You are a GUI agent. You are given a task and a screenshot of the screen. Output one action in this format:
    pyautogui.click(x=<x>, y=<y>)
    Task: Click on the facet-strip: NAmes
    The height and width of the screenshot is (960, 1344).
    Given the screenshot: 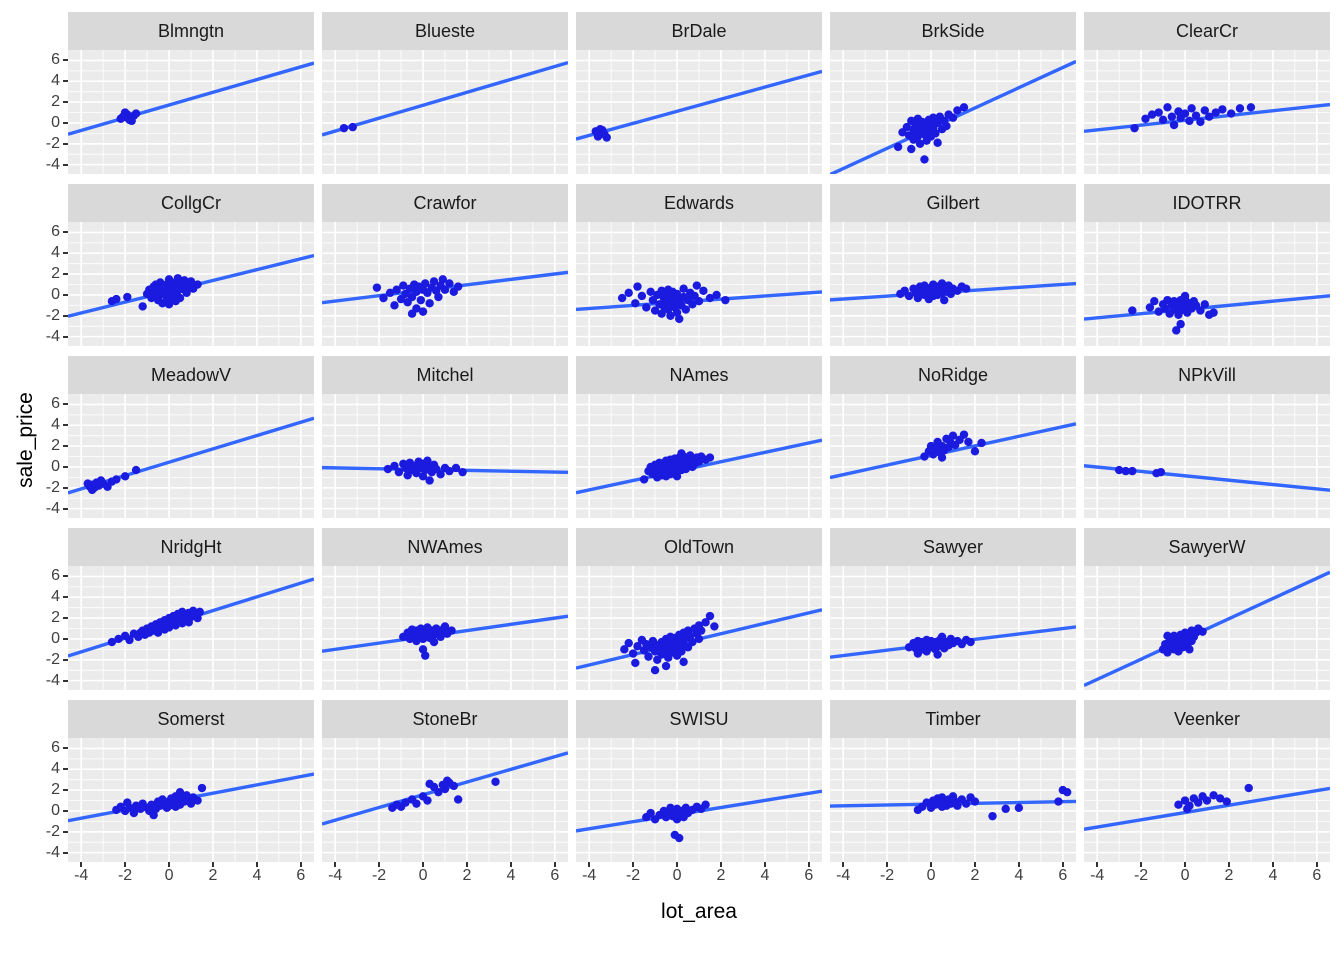 What is the action you would take?
    pyautogui.click(x=699, y=375)
    